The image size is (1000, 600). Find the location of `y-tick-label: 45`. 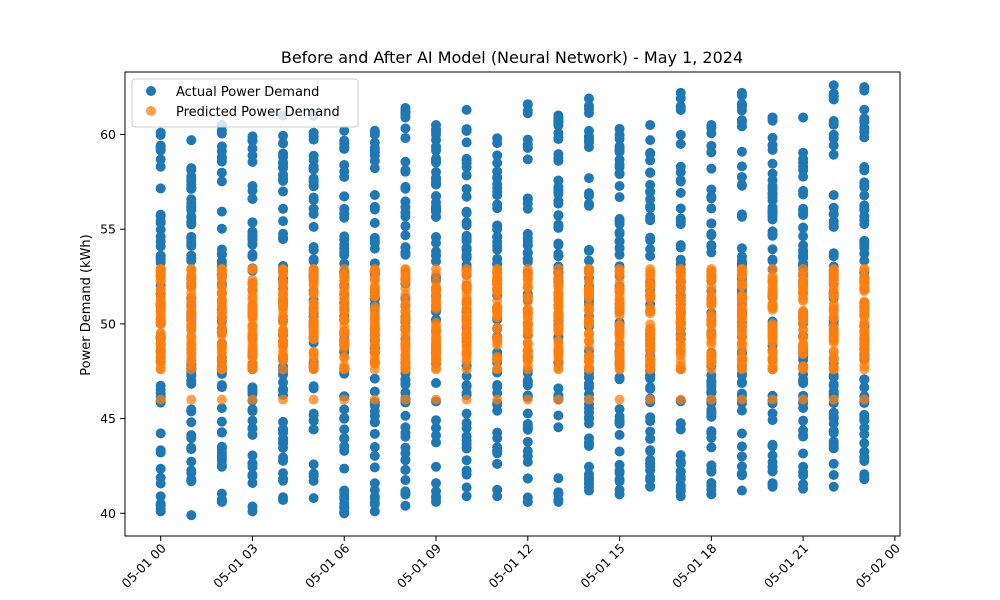

y-tick-label: 45 is located at coordinates (108, 418).